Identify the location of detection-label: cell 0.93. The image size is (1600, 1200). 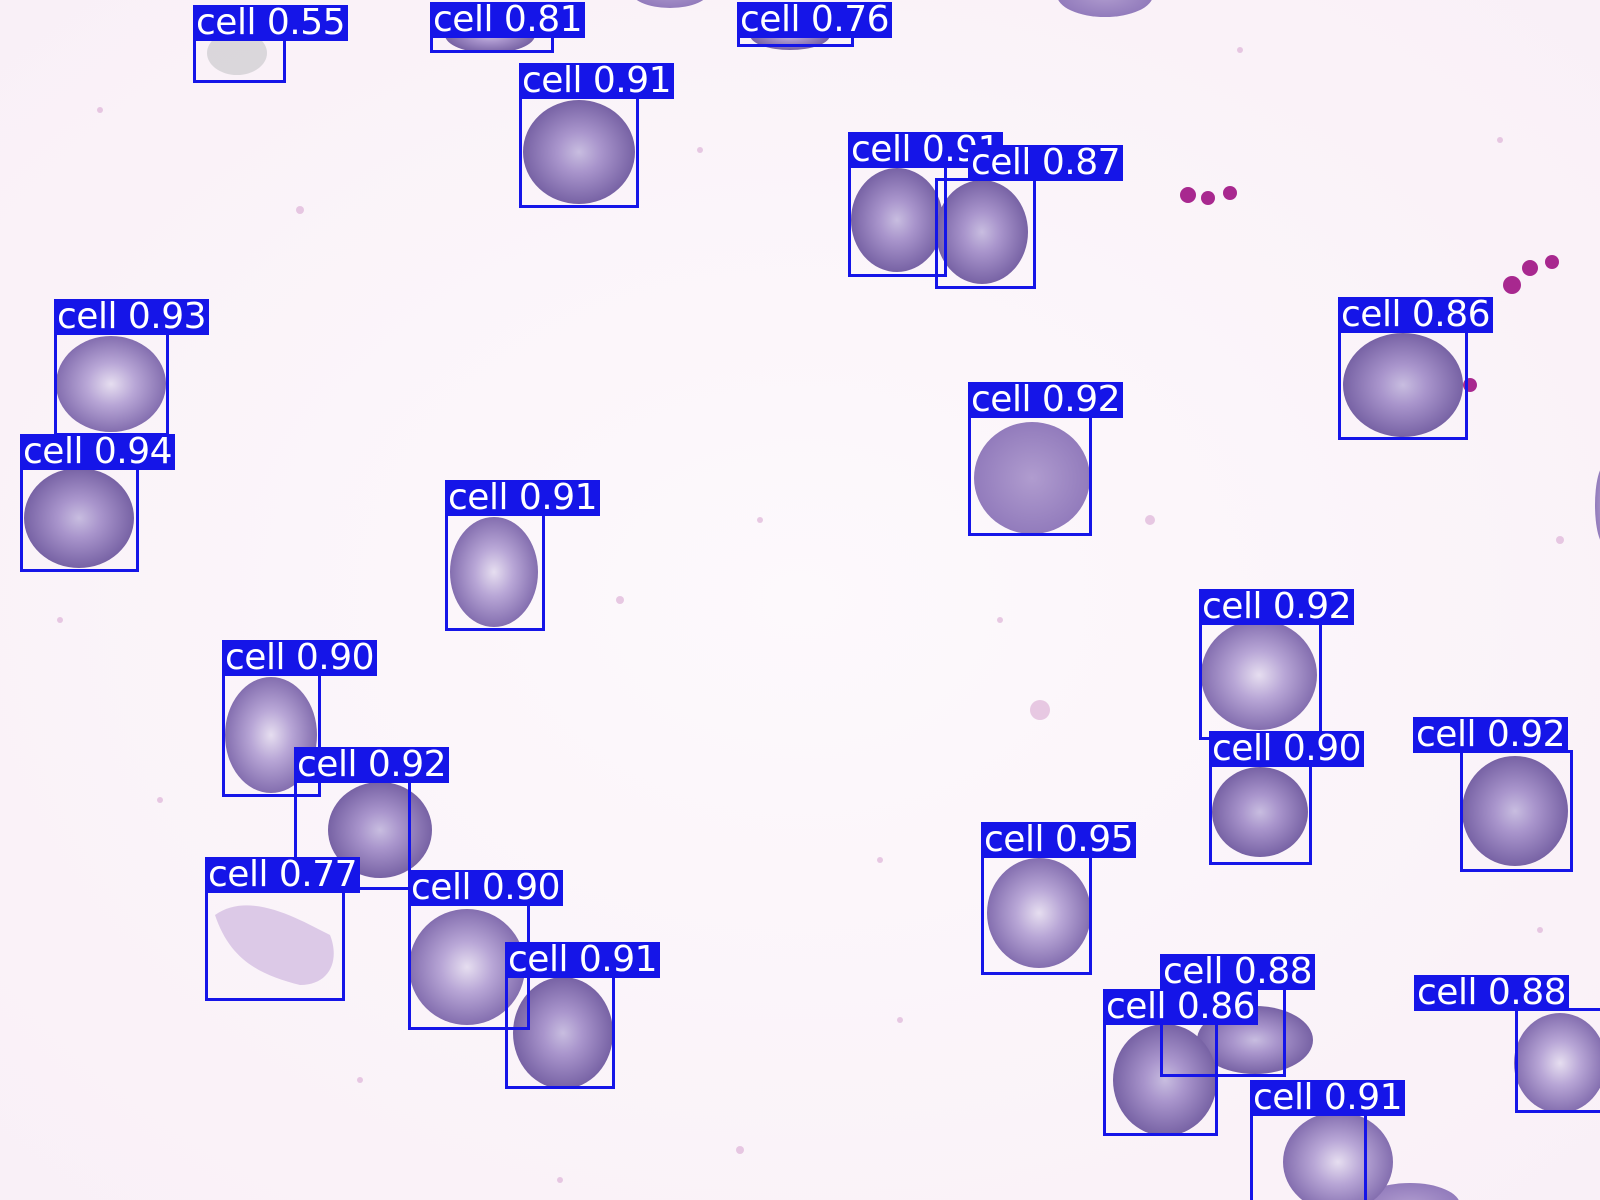
(132, 317).